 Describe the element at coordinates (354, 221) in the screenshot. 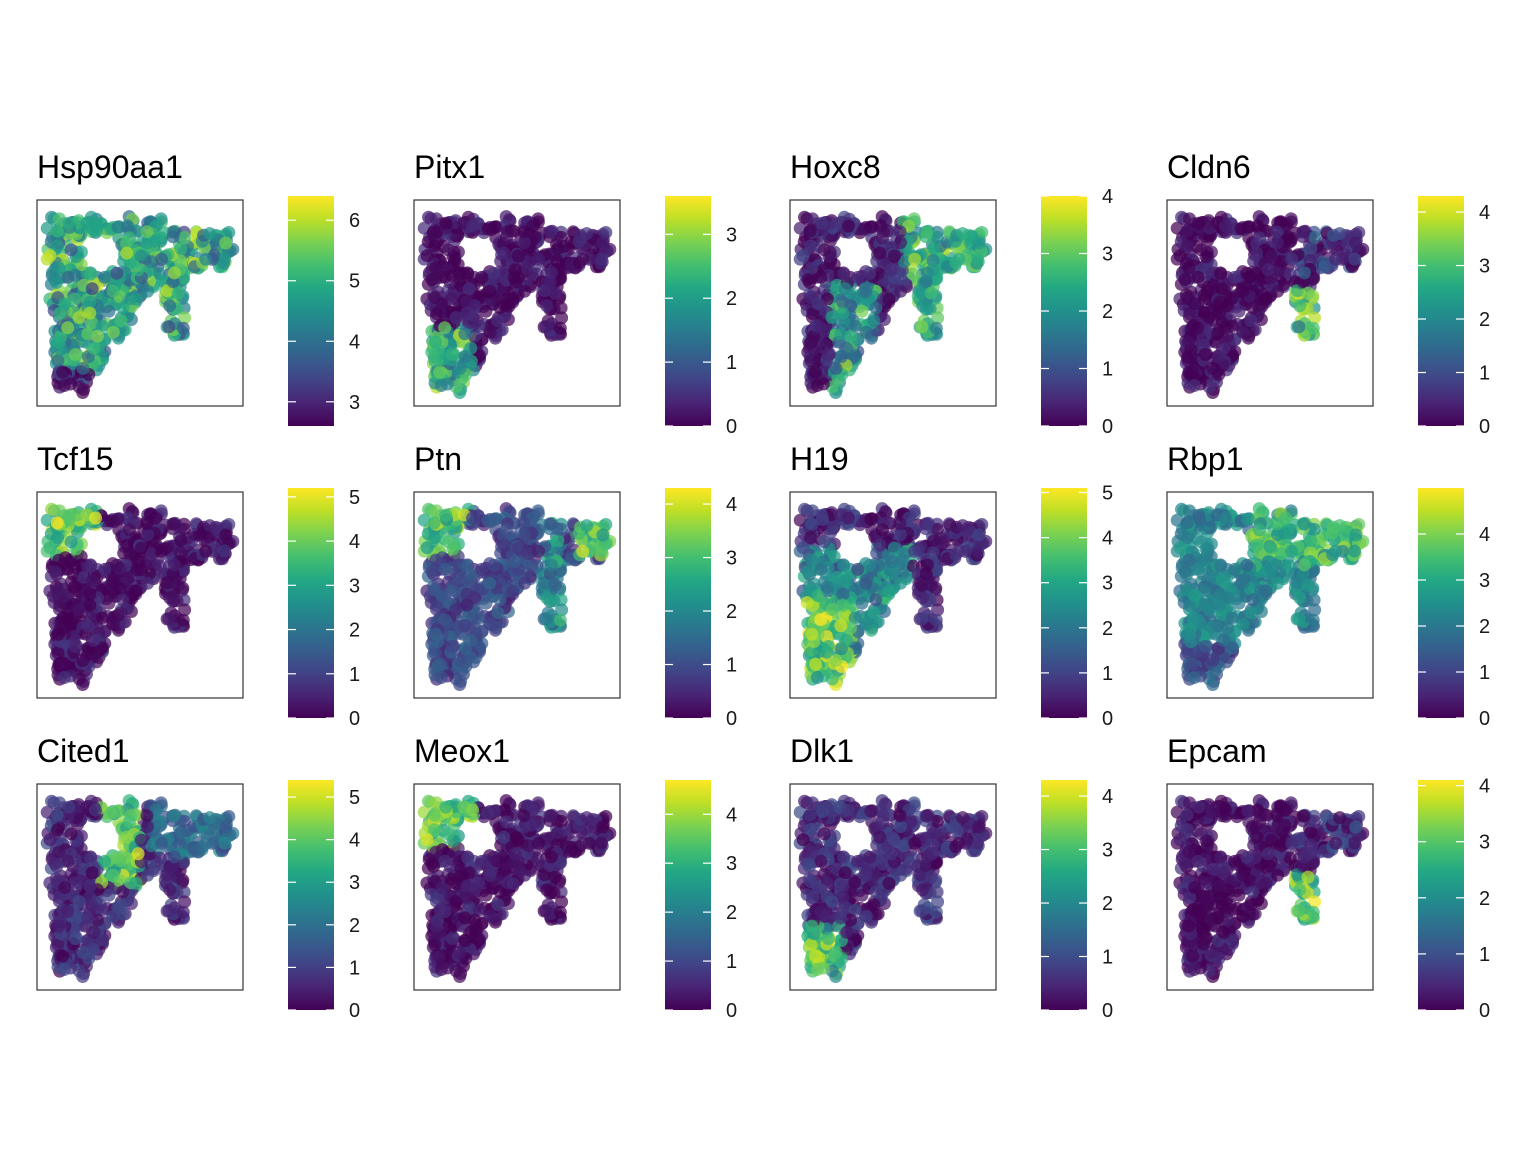

I see `colorbar-tick-label: 6` at that location.